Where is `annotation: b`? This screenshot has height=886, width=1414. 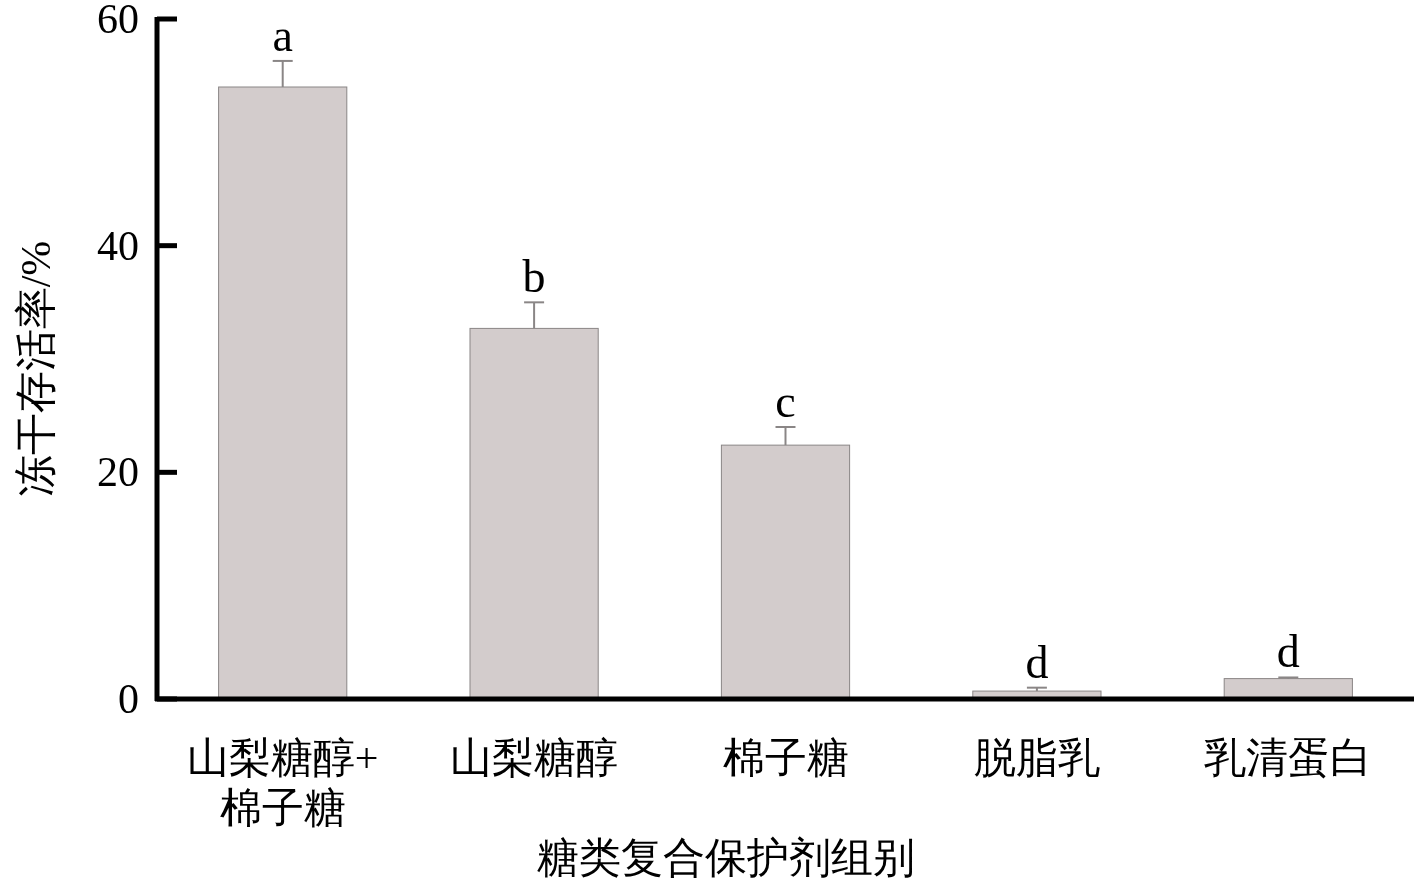 annotation: b is located at coordinates (534, 277).